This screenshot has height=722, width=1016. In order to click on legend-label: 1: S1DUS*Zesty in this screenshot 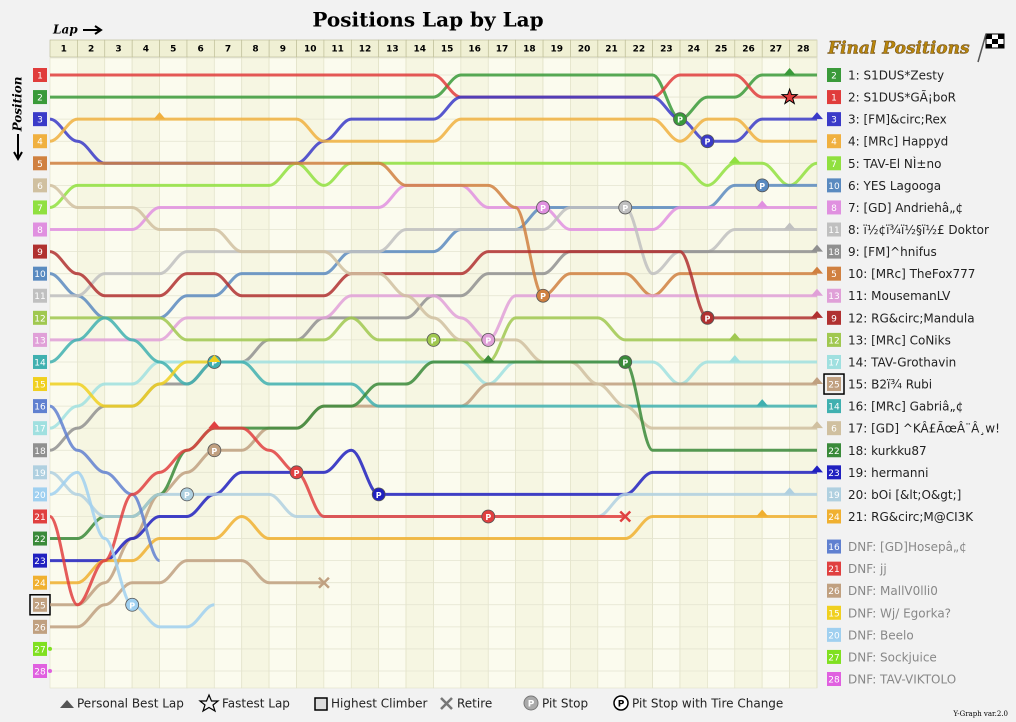, I will do `click(896, 76)`.